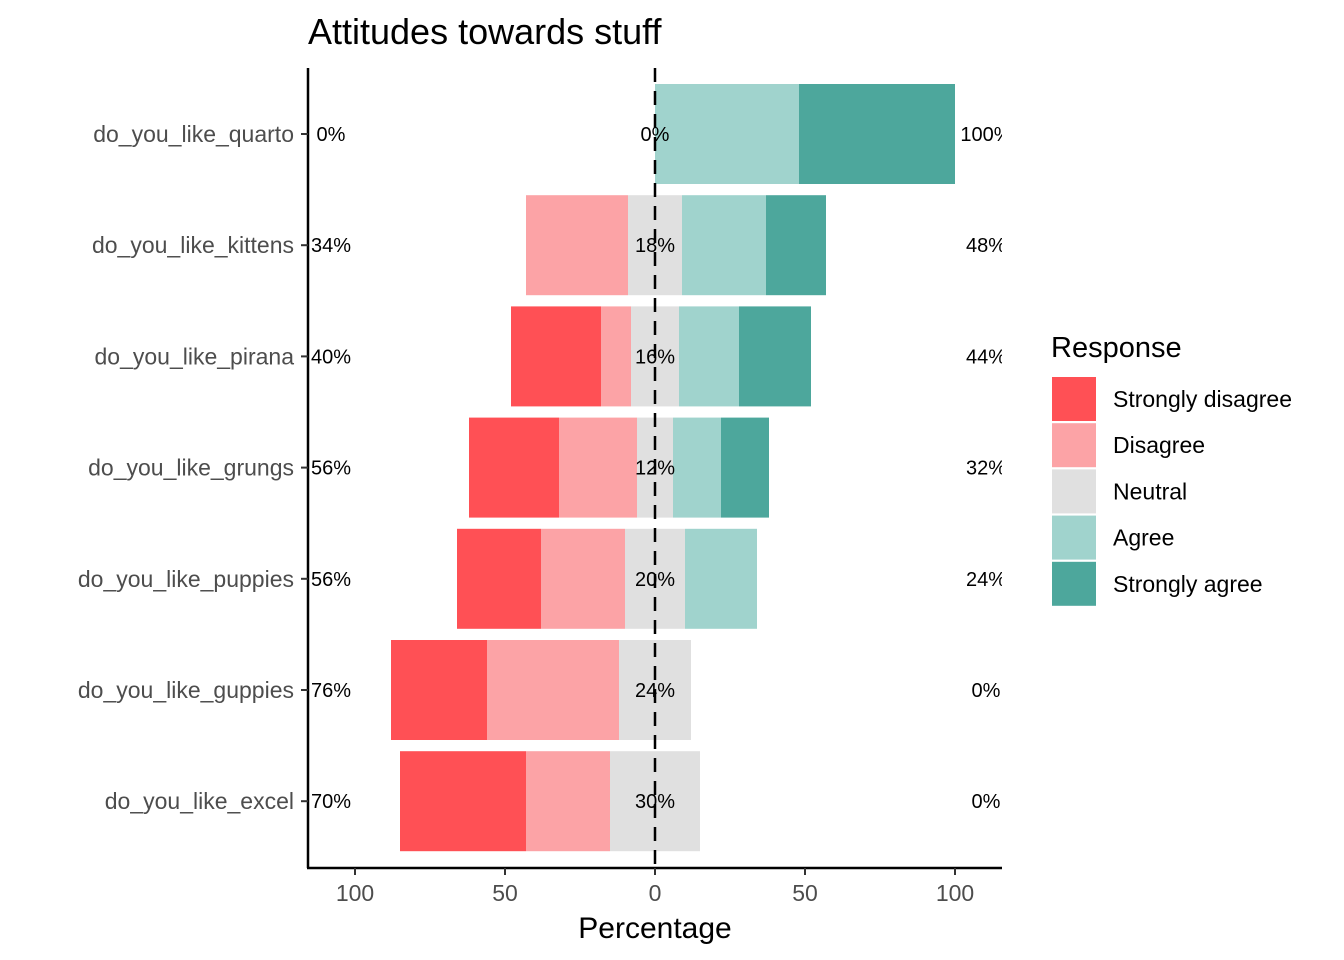 The image size is (1344, 960). I want to click on pct-label-low-do-you-like-kittens: 34%, so click(331, 246).